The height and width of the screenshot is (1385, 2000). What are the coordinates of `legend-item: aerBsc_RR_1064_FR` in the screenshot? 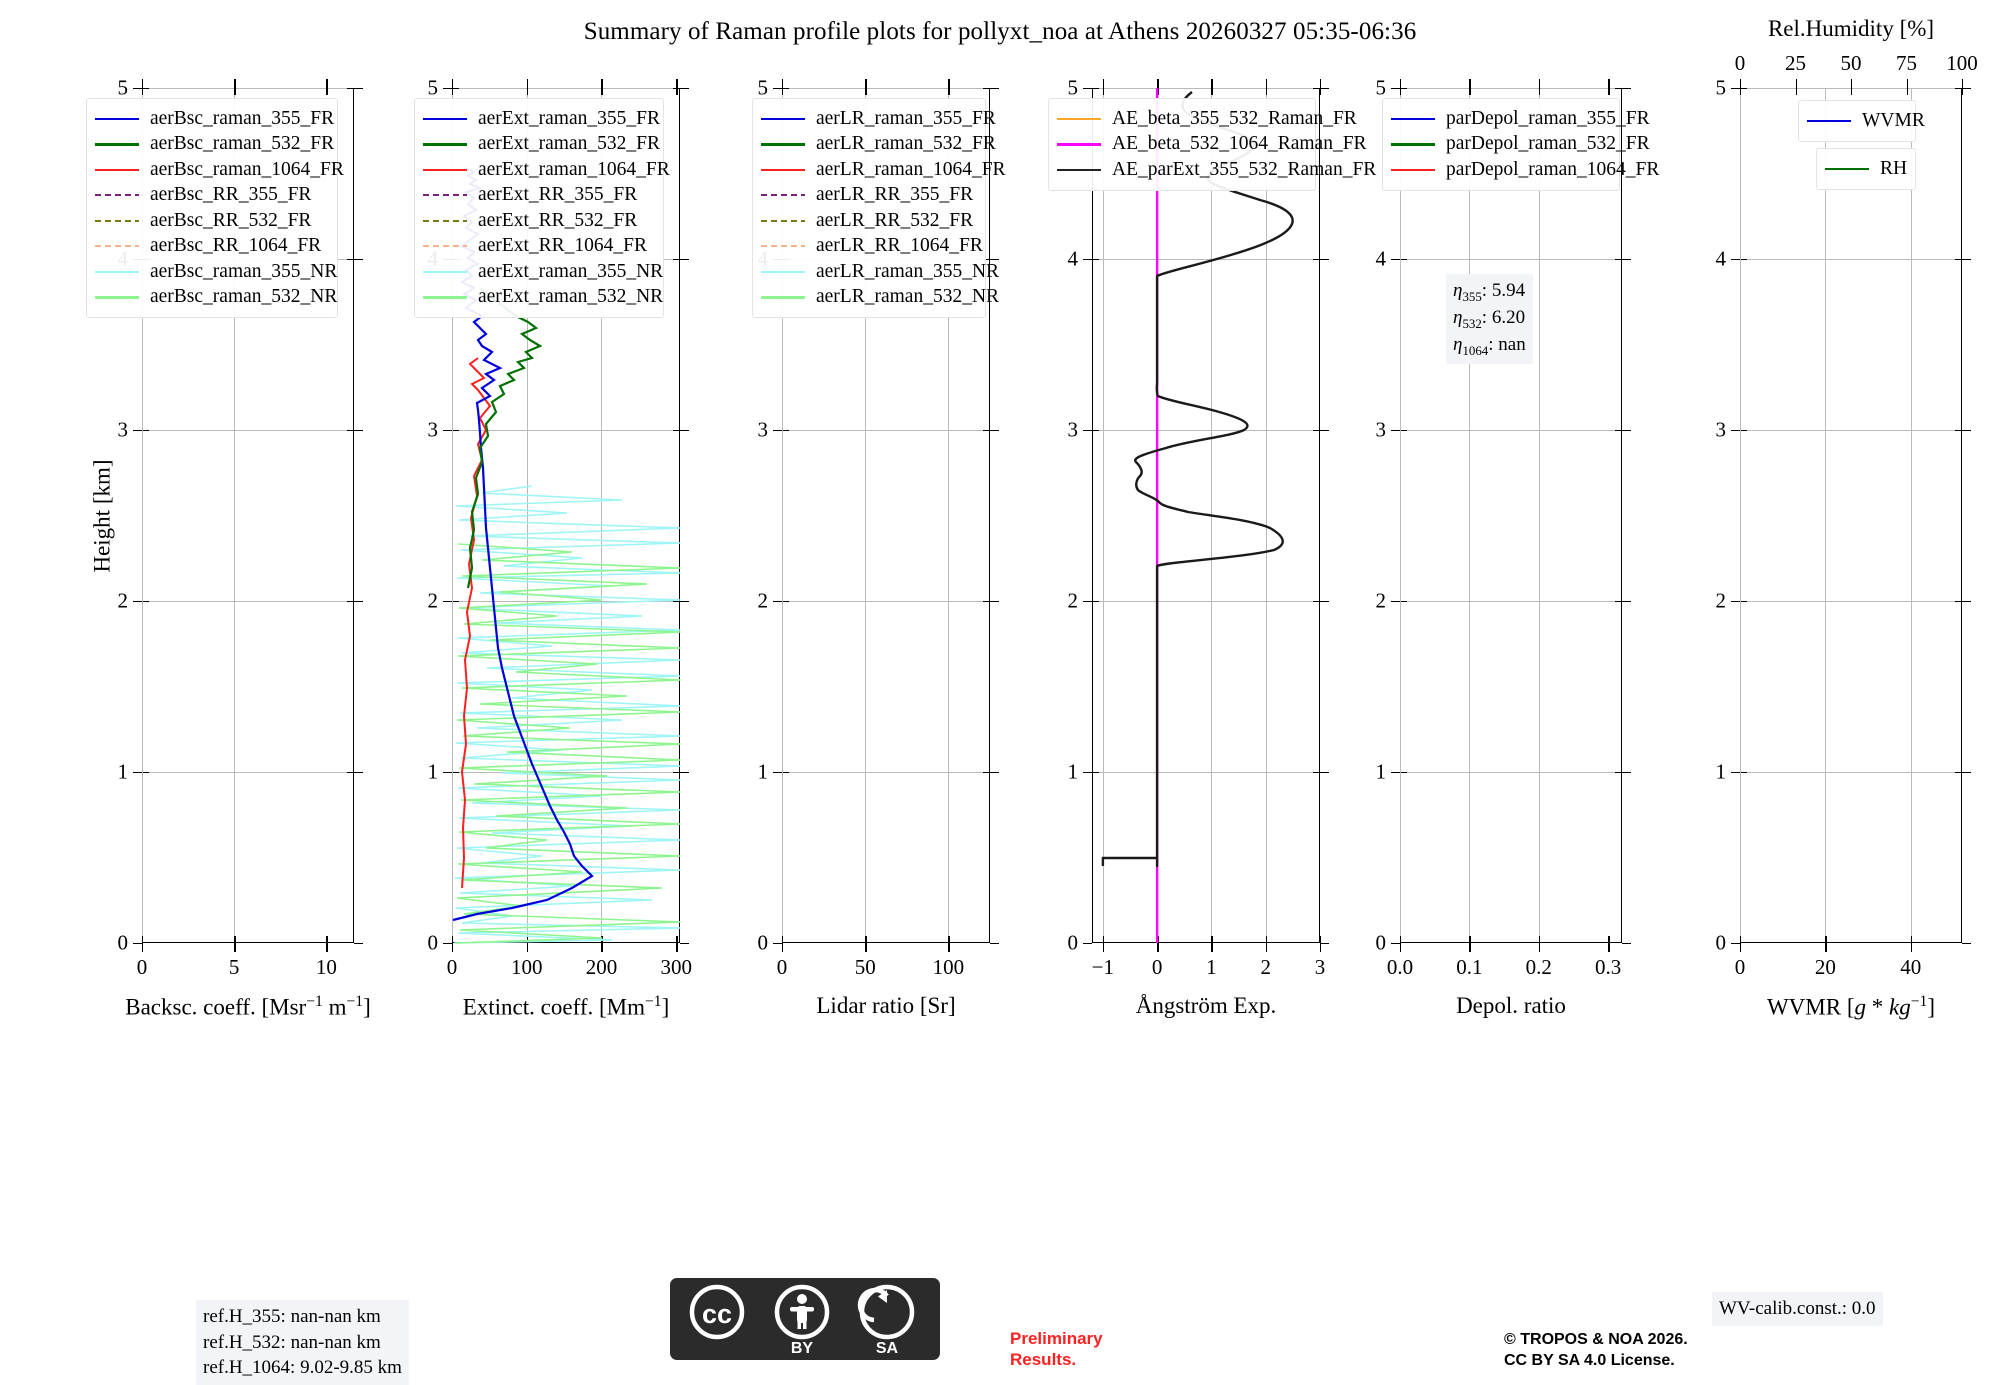 It's located at (211, 247).